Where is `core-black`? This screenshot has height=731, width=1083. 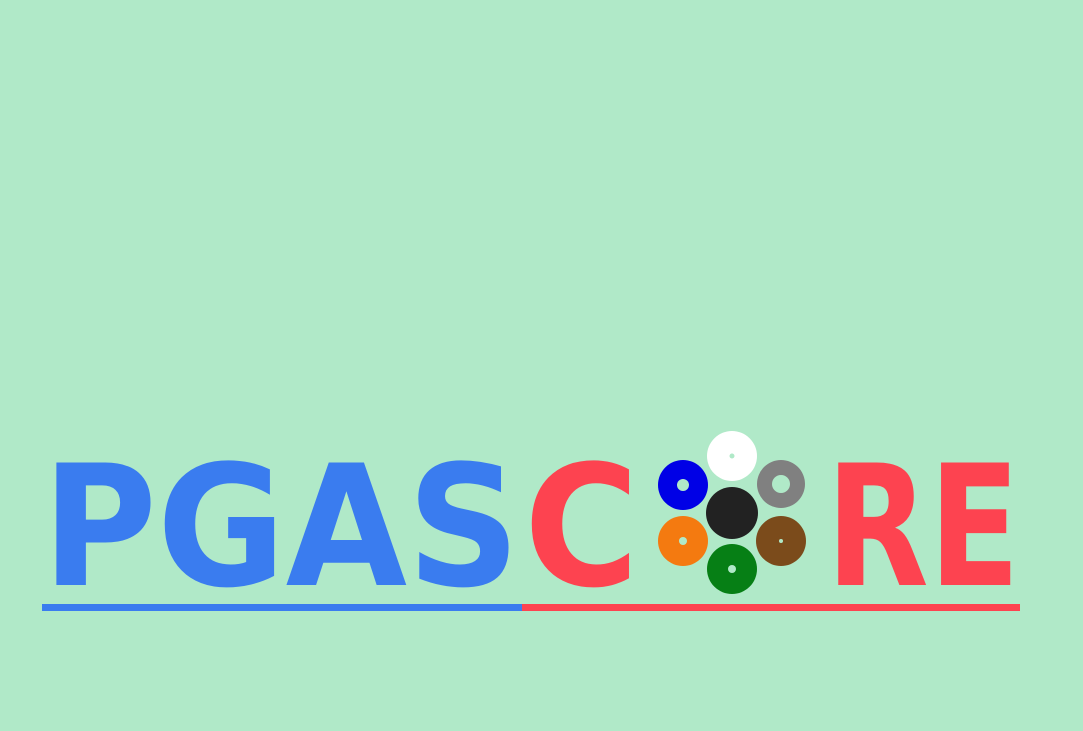
core-black is located at coordinates (732, 513).